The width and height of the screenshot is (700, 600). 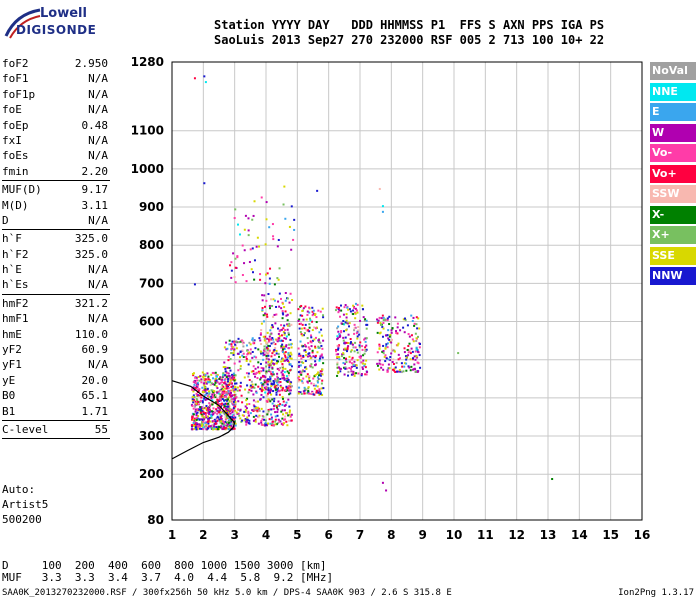 What do you see at coordinates (151, 207) in the screenshot?
I see `y-tick-label: 900` at bounding box center [151, 207].